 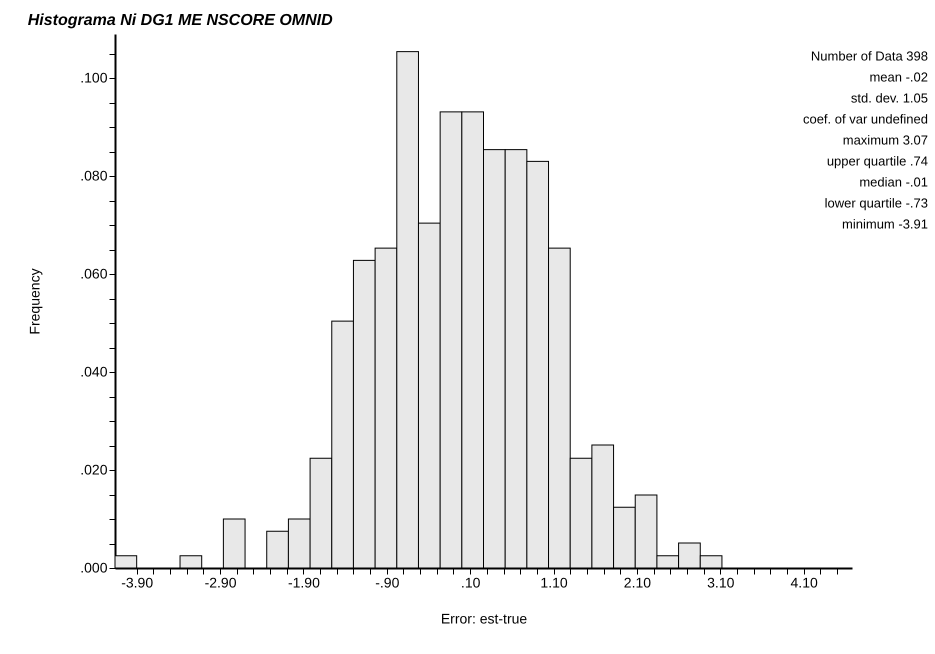 What do you see at coordinates (34, 301) in the screenshot?
I see `y-axis-title: Frequency` at bounding box center [34, 301].